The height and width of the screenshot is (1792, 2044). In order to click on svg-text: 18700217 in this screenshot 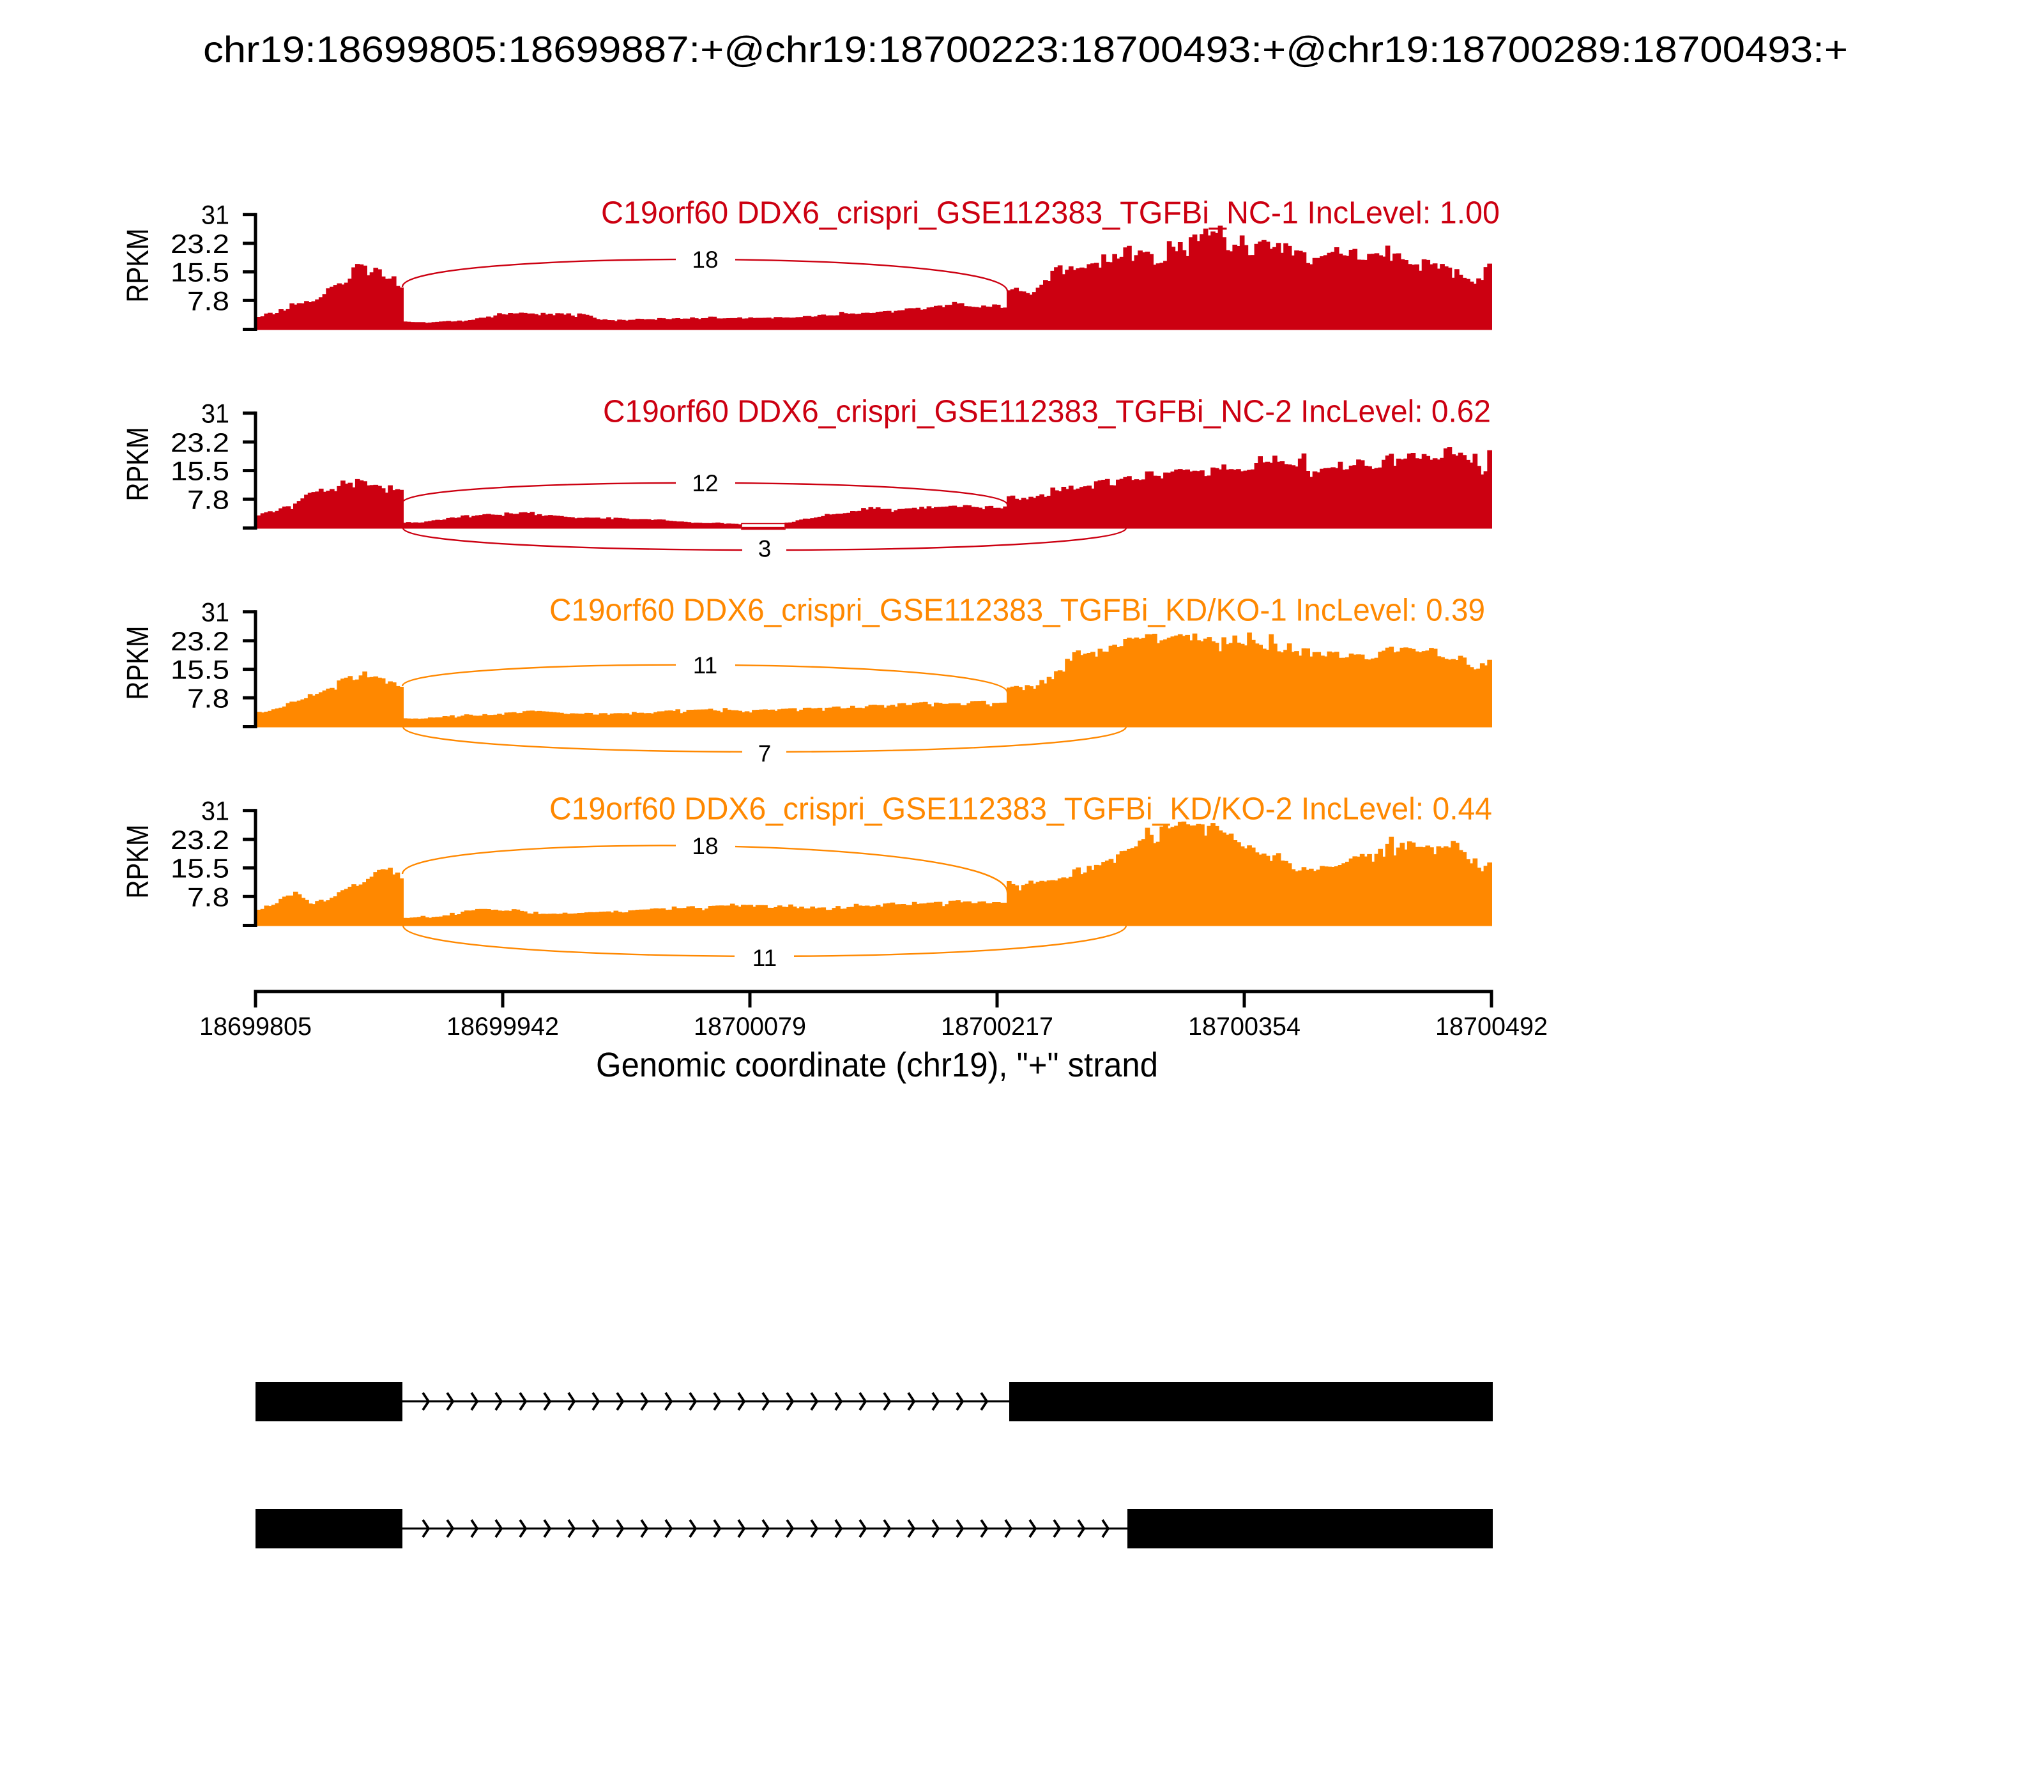, I will do `click(997, 1027)`.